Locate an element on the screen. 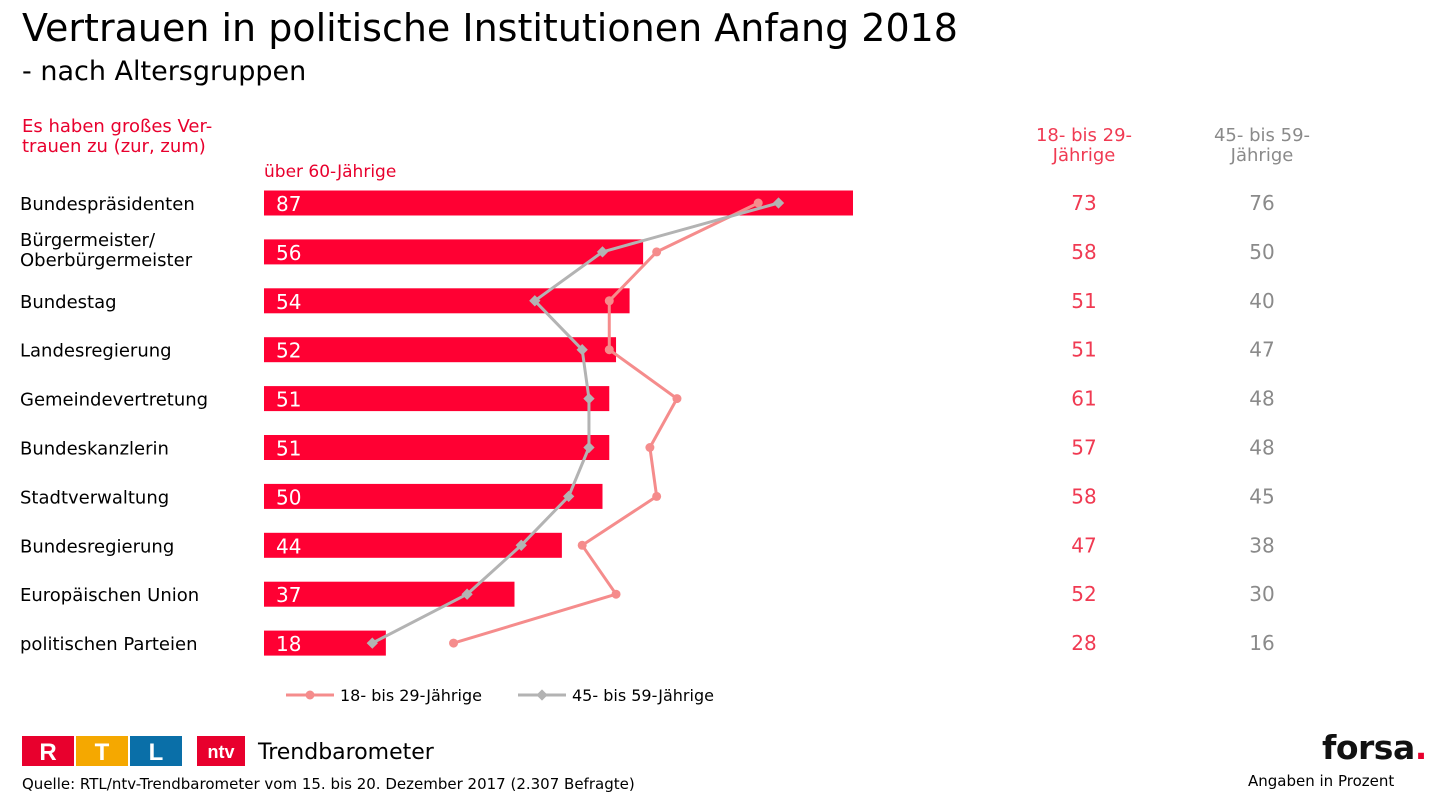 Image resolution: width=1434 pixels, height=804 pixels. bar-value-label: 50 is located at coordinates (288, 497).